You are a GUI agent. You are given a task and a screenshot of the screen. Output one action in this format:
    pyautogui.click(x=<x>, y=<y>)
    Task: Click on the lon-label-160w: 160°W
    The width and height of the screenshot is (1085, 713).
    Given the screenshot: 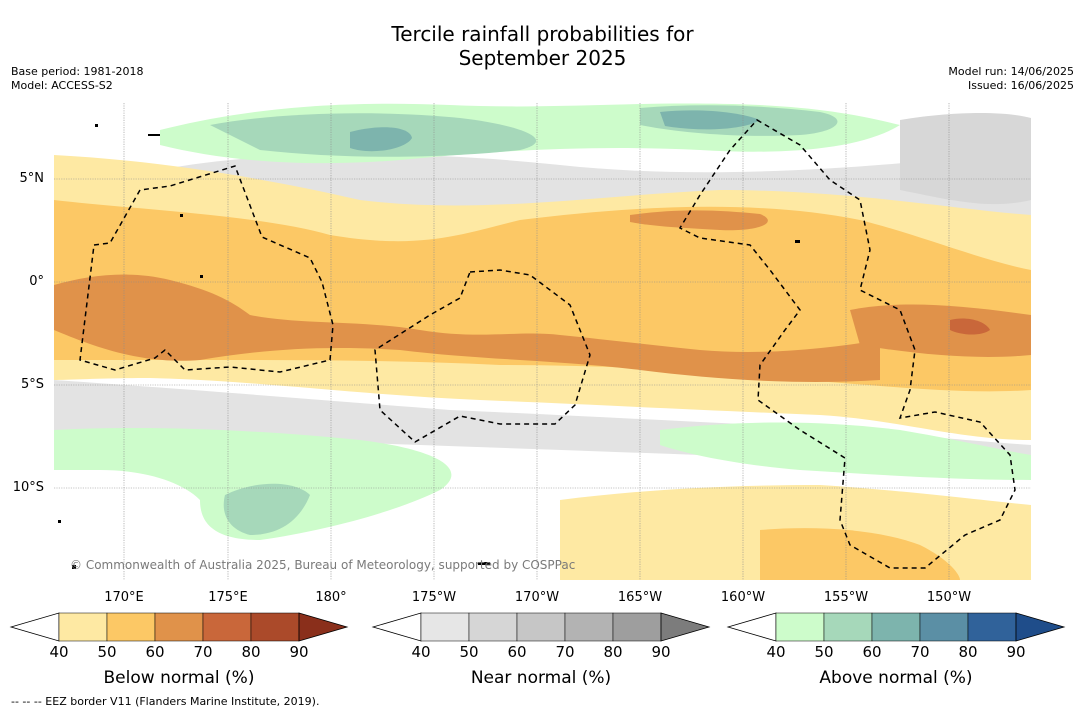 What is the action you would take?
    pyautogui.click(x=743, y=597)
    